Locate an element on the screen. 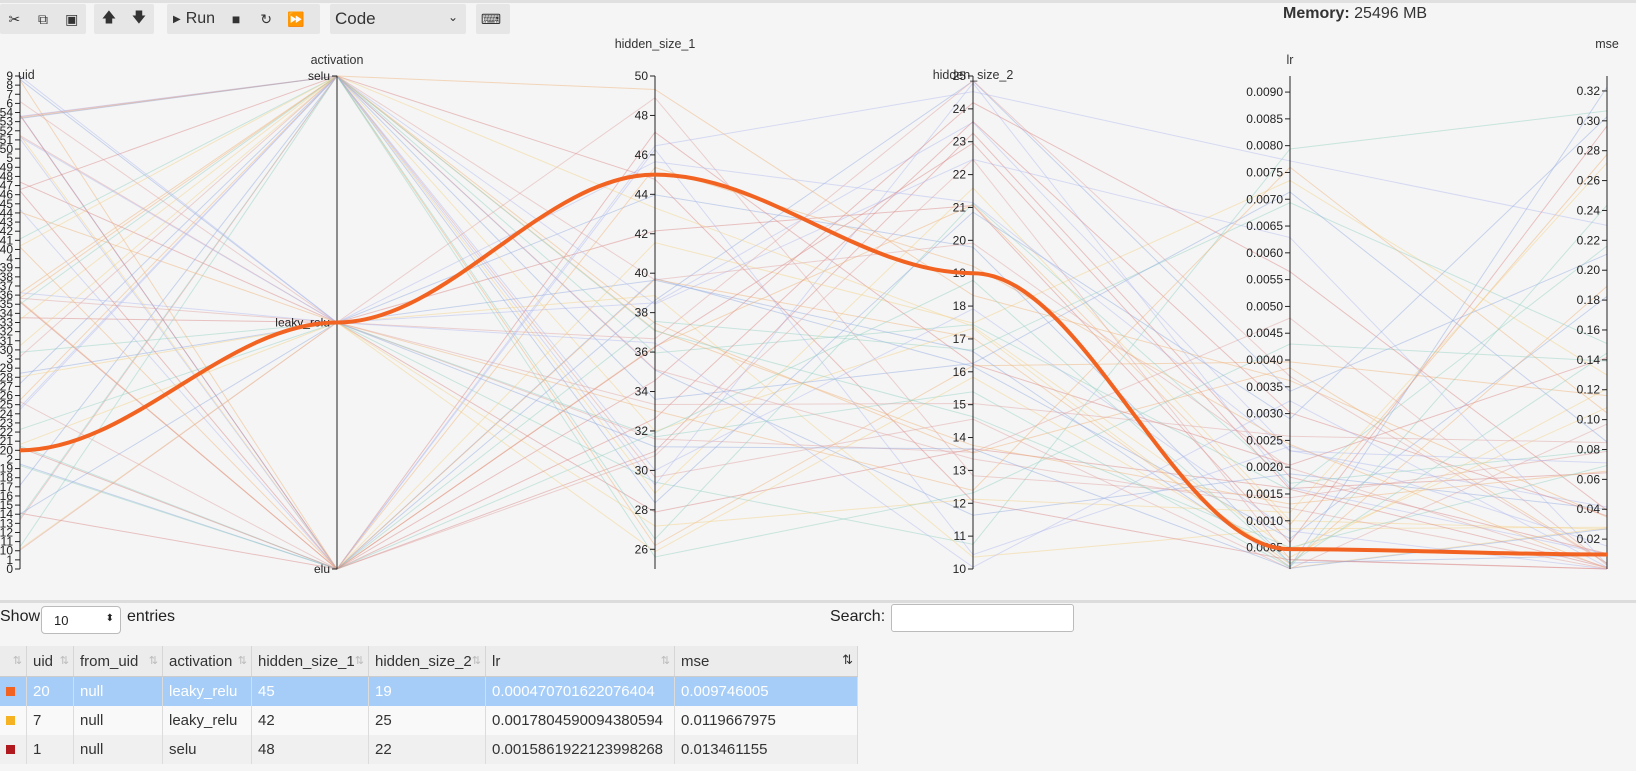  tick-label: 0.0025 is located at coordinates (1264, 440).